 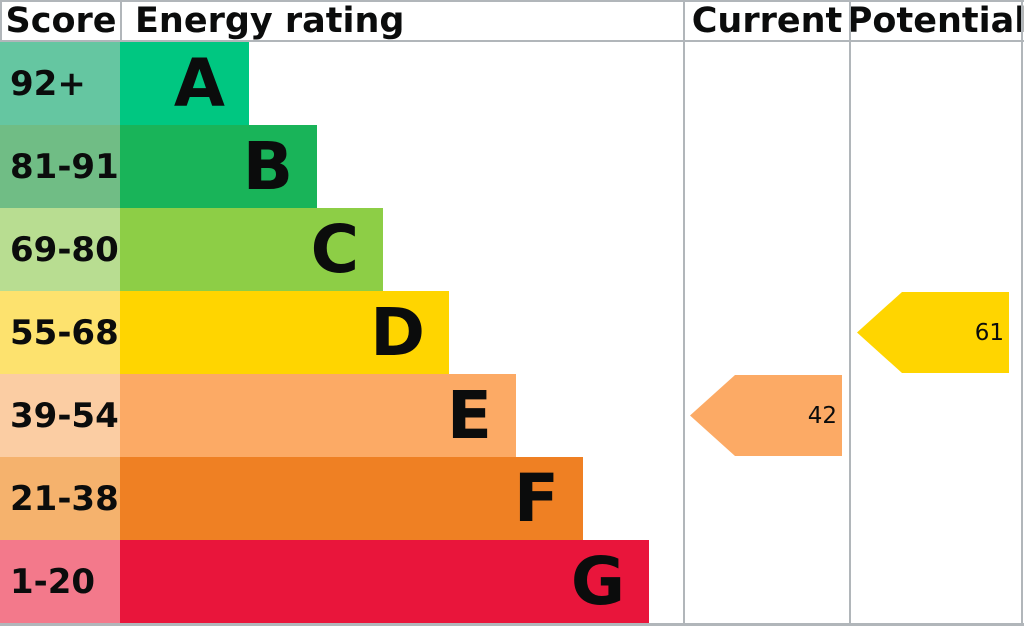 What do you see at coordinates (60, 332) in the screenshot?
I see `band-score-range: 55-68` at bounding box center [60, 332].